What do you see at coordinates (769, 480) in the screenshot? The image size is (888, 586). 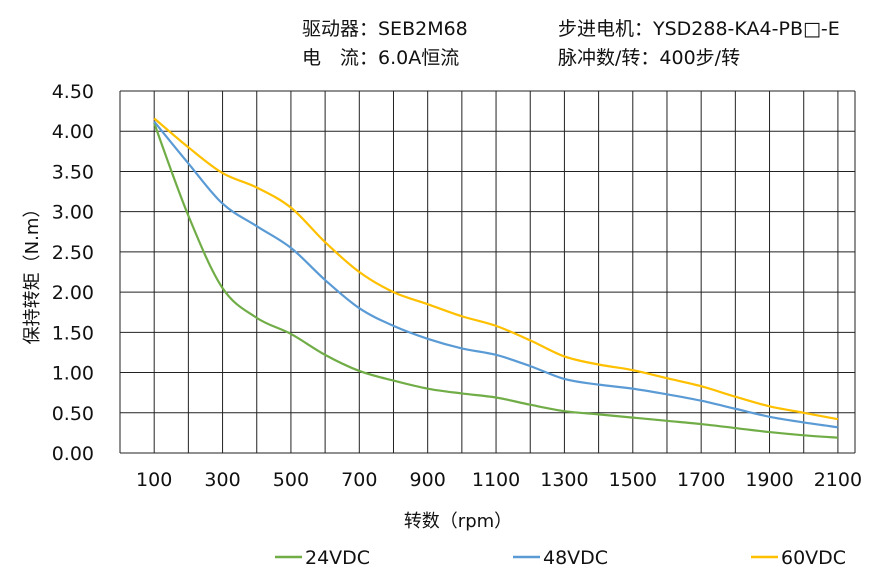 I see `x-tick-label: 1900` at bounding box center [769, 480].